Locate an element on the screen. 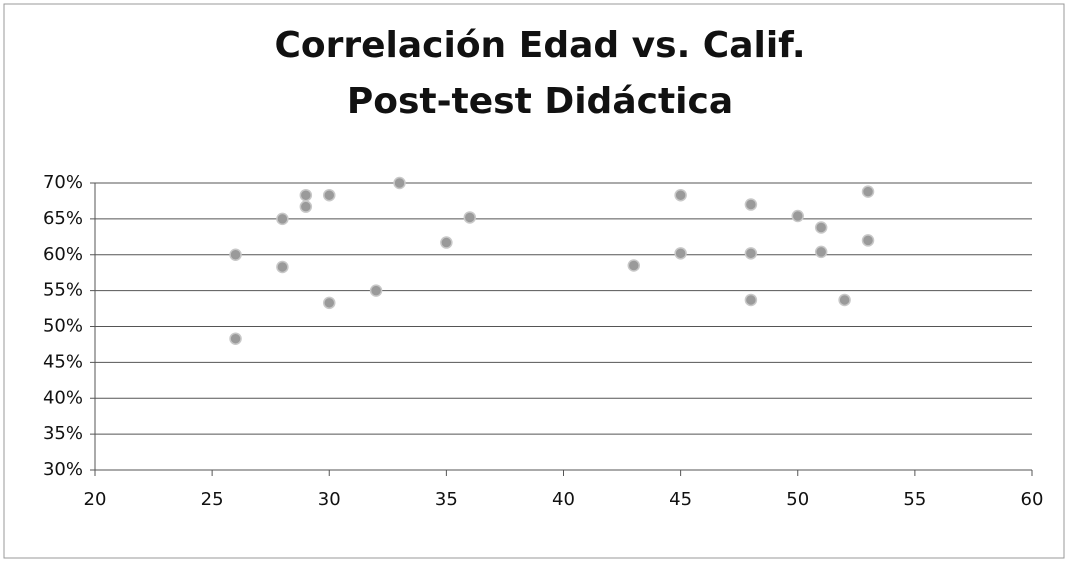 The height and width of the screenshot is (562, 1070). y-tick-label: 55% is located at coordinates (63, 290).